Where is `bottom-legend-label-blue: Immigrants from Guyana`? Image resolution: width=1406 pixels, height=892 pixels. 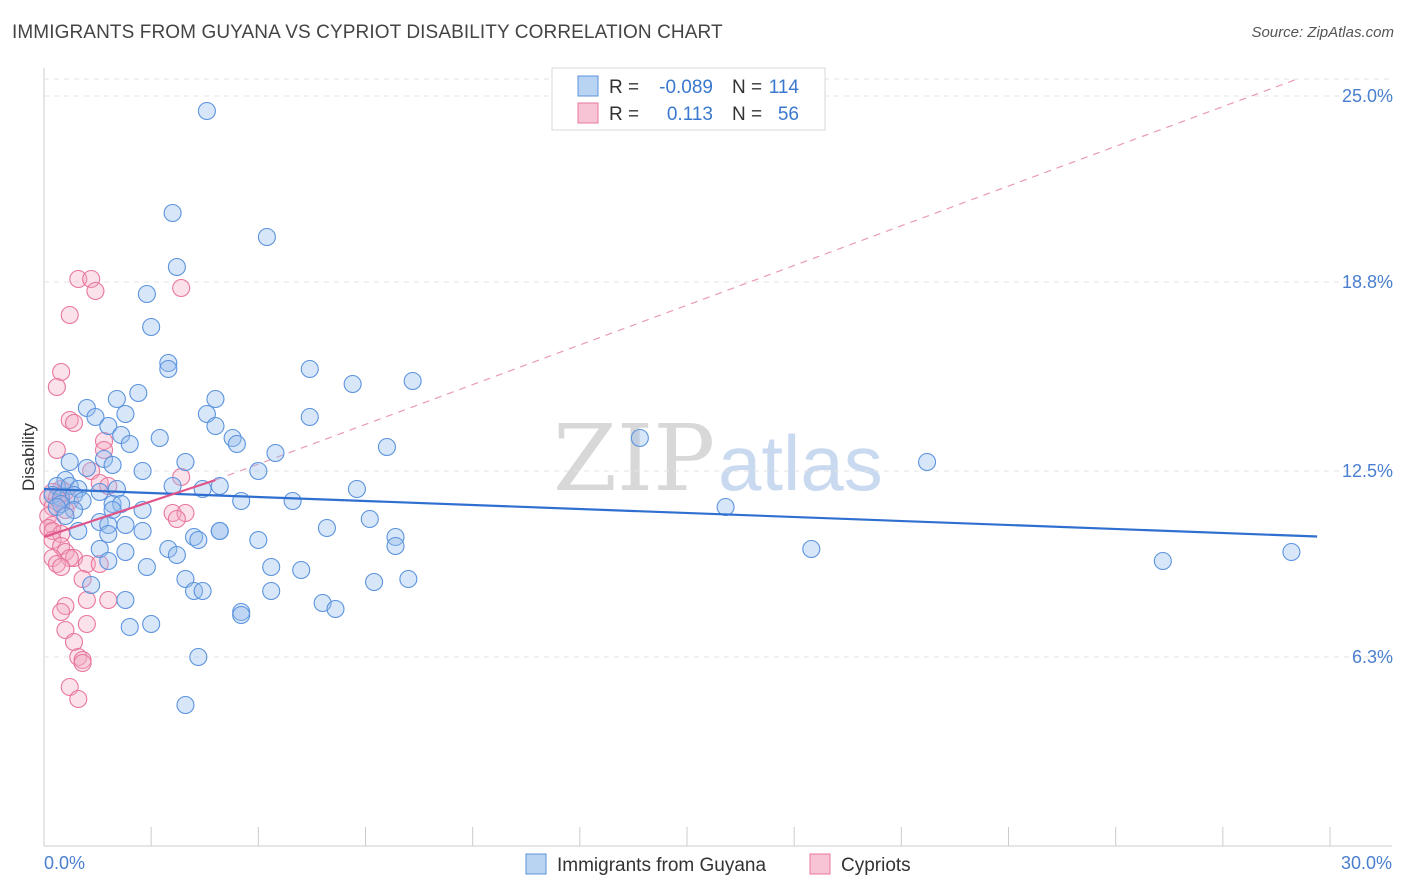 bottom-legend-label-blue: Immigrants from Guyana is located at coordinates (661, 865).